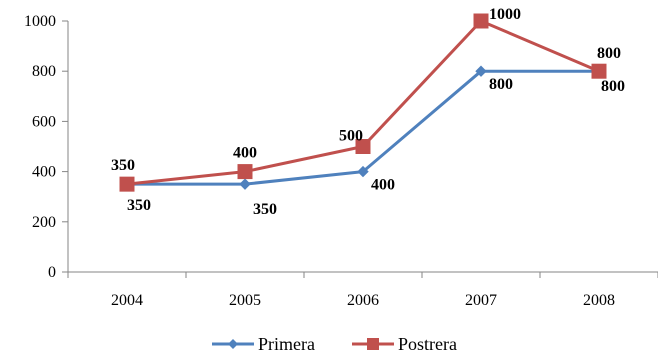 The height and width of the screenshot is (357, 658). What do you see at coordinates (363, 300) in the screenshot?
I see `x-tick-label: 2006` at bounding box center [363, 300].